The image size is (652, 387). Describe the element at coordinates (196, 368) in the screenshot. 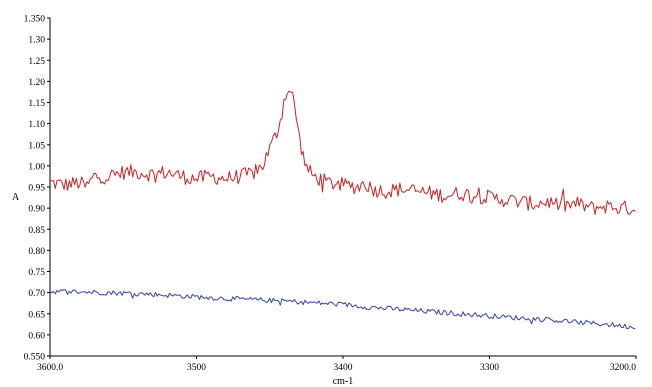

I see `x-tick-label: 3500` at that location.